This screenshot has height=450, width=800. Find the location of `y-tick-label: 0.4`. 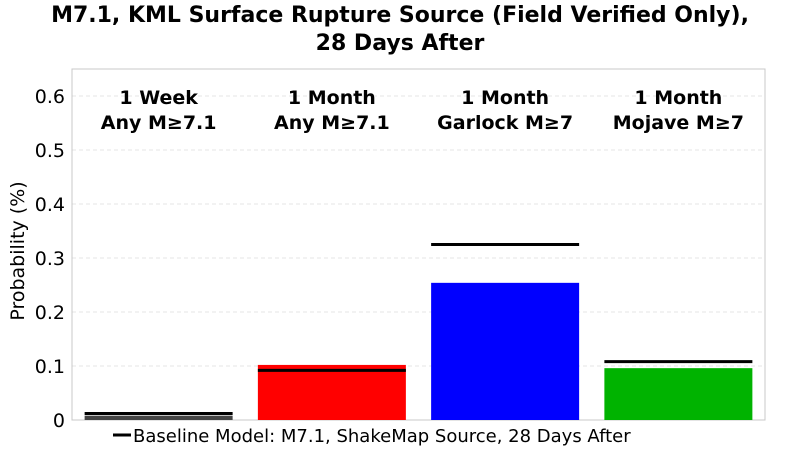

y-tick-label: 0.4 is located at coordinates (50, 205).